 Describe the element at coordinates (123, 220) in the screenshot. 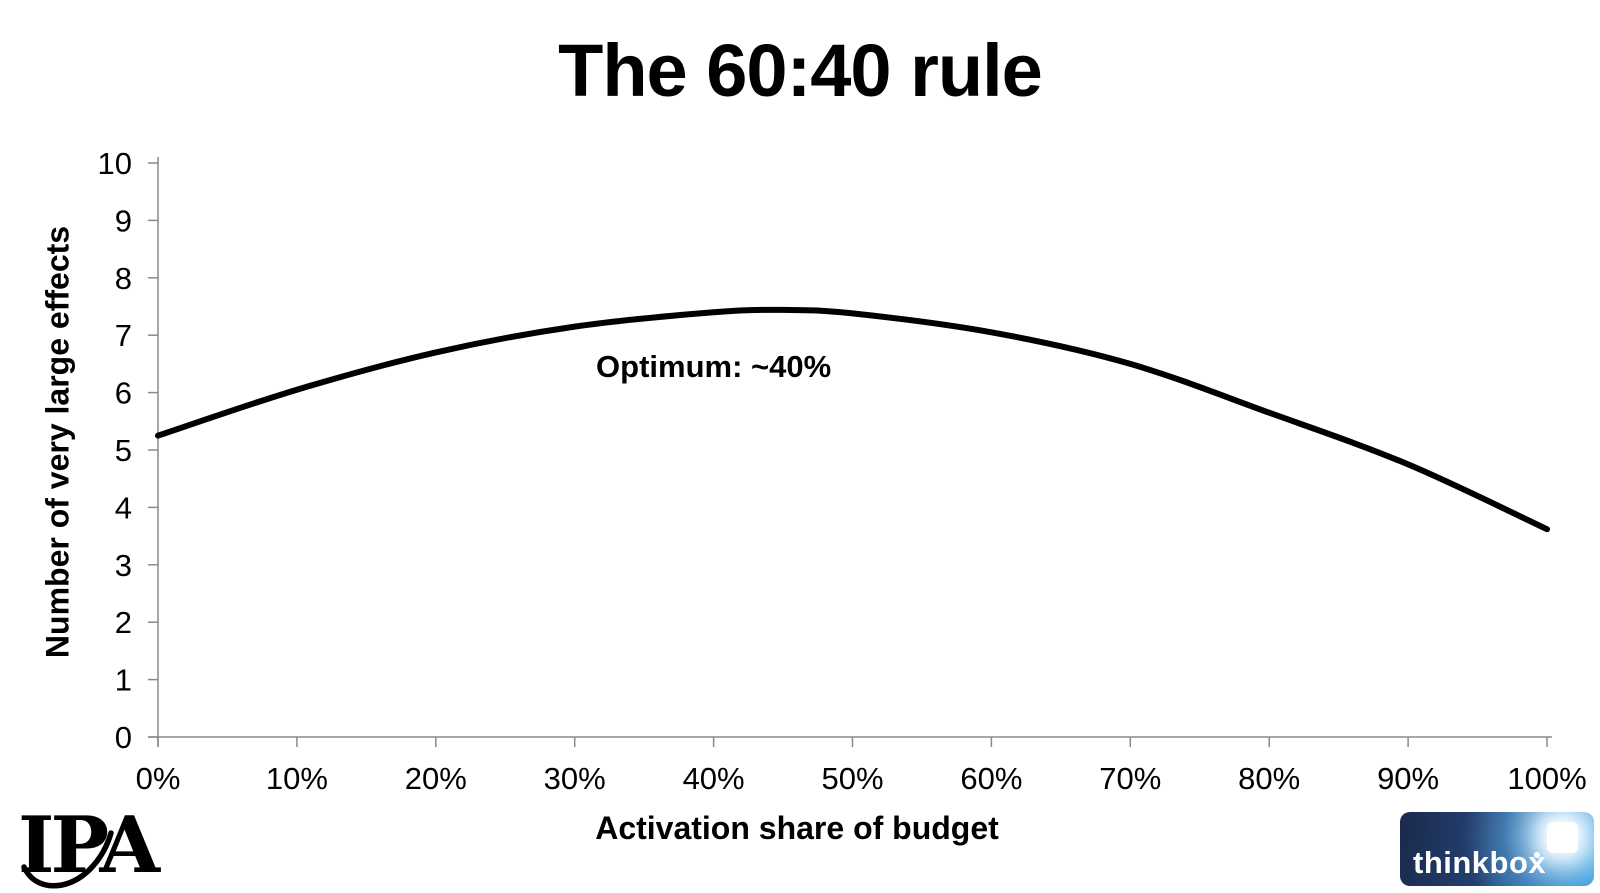

I see `y-tick-label: 9` at that location.